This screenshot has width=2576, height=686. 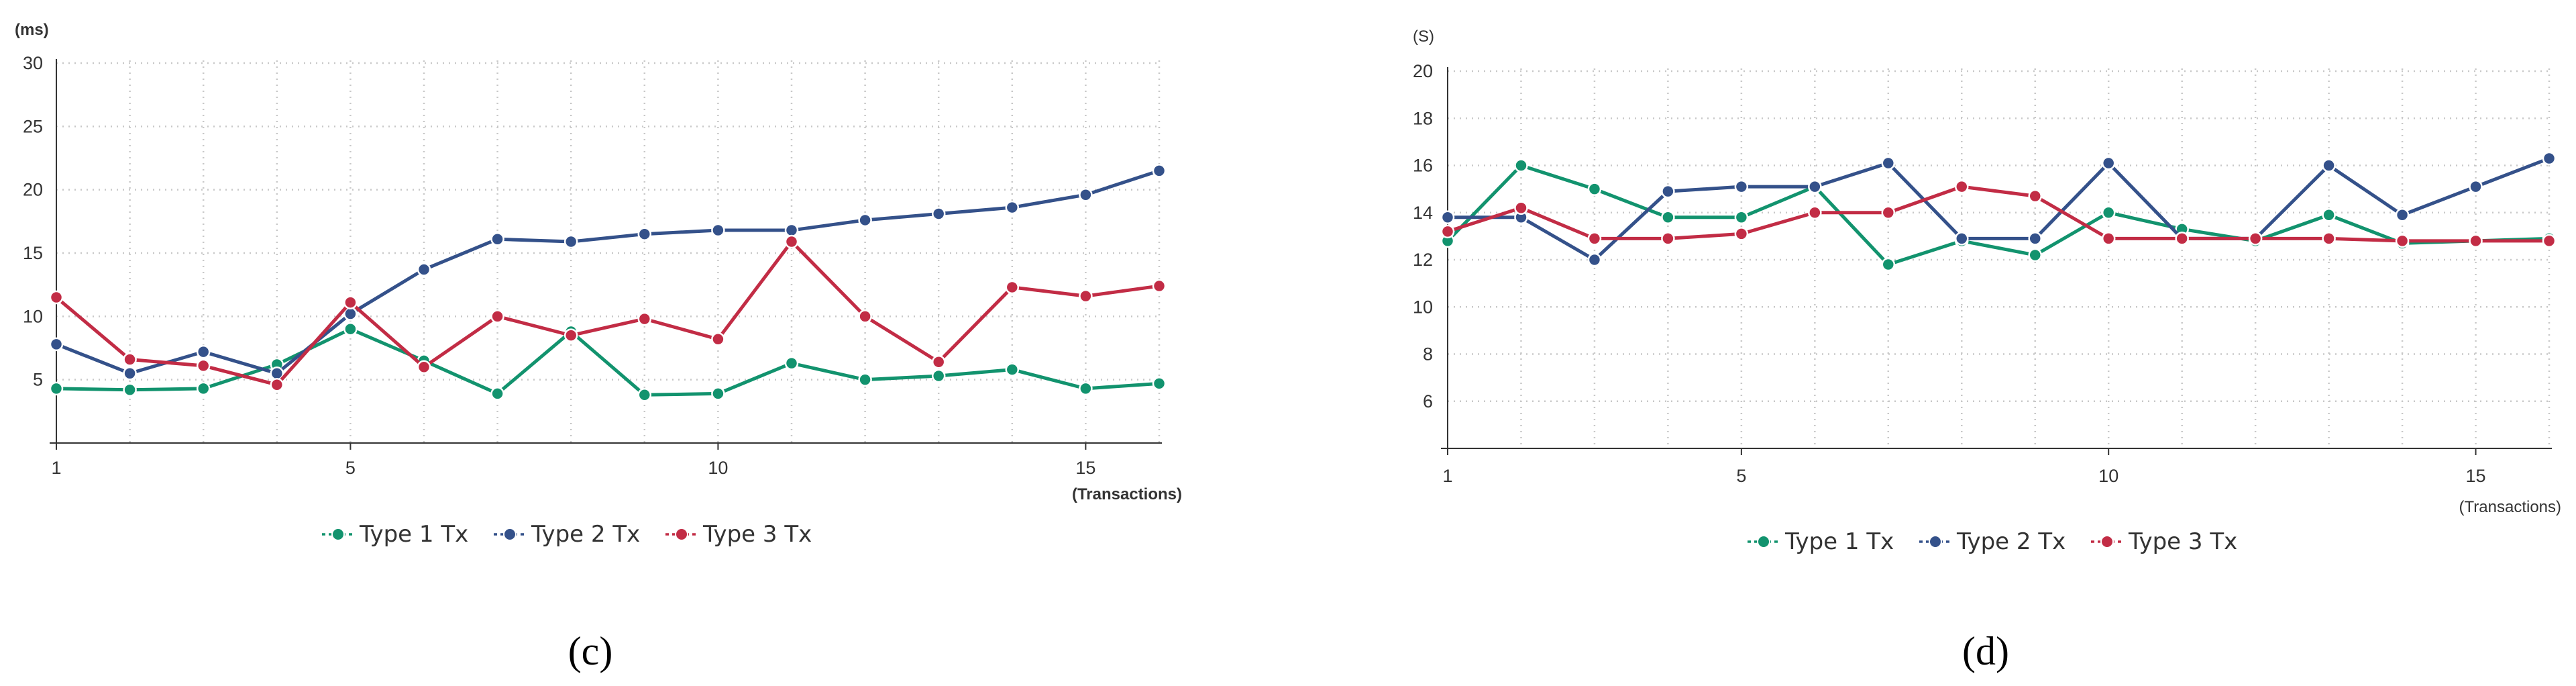 What do you see at coordinates (1985, 651) in the screenshot?
I see `caption-d: (d)` at bounding box center [1985, 651].